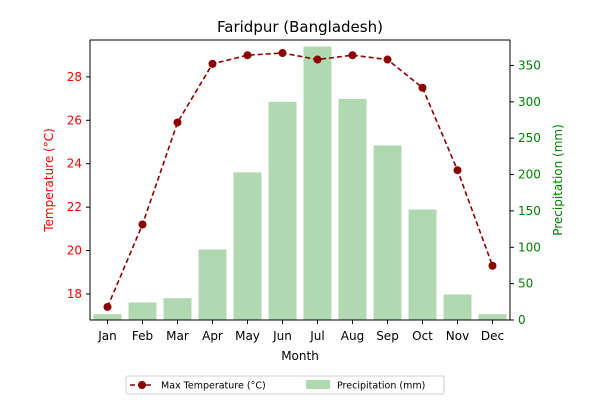 This screenshot has width=600, height=400. I want to click on y-right-tick-label: 0, so click(522, 320).